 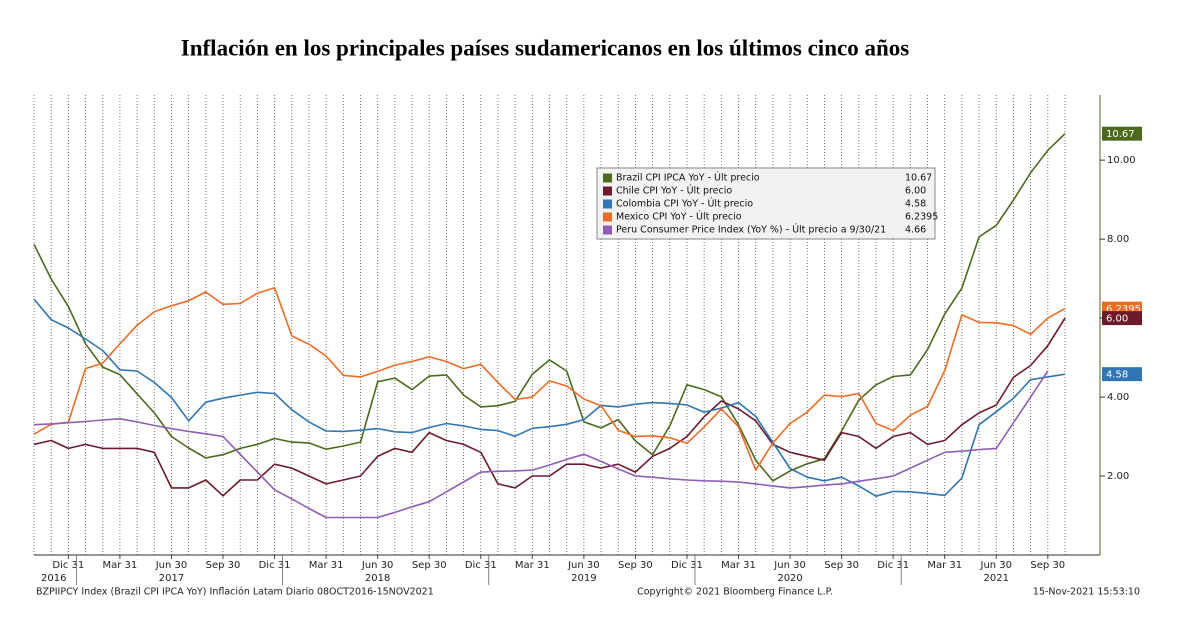 What do you see at coordinates (915, 230) in the screenshot?
I see `legend-value: 4.66` at bounding box center [915, 230].